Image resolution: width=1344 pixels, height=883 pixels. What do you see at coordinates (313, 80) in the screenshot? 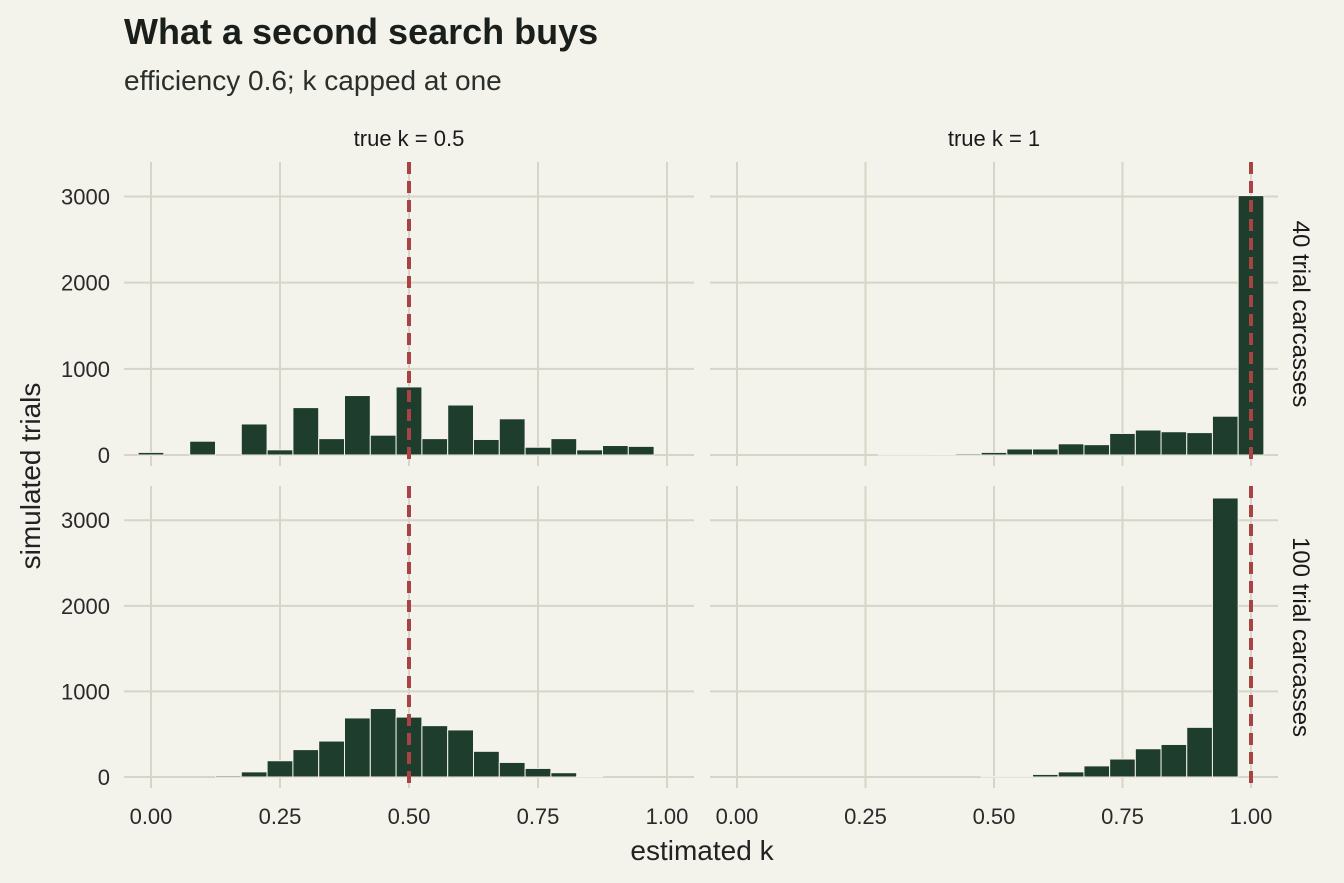
I see `chart-subtitle: efficiency 0.6; k capped at one` at bounding box center [313, 80].